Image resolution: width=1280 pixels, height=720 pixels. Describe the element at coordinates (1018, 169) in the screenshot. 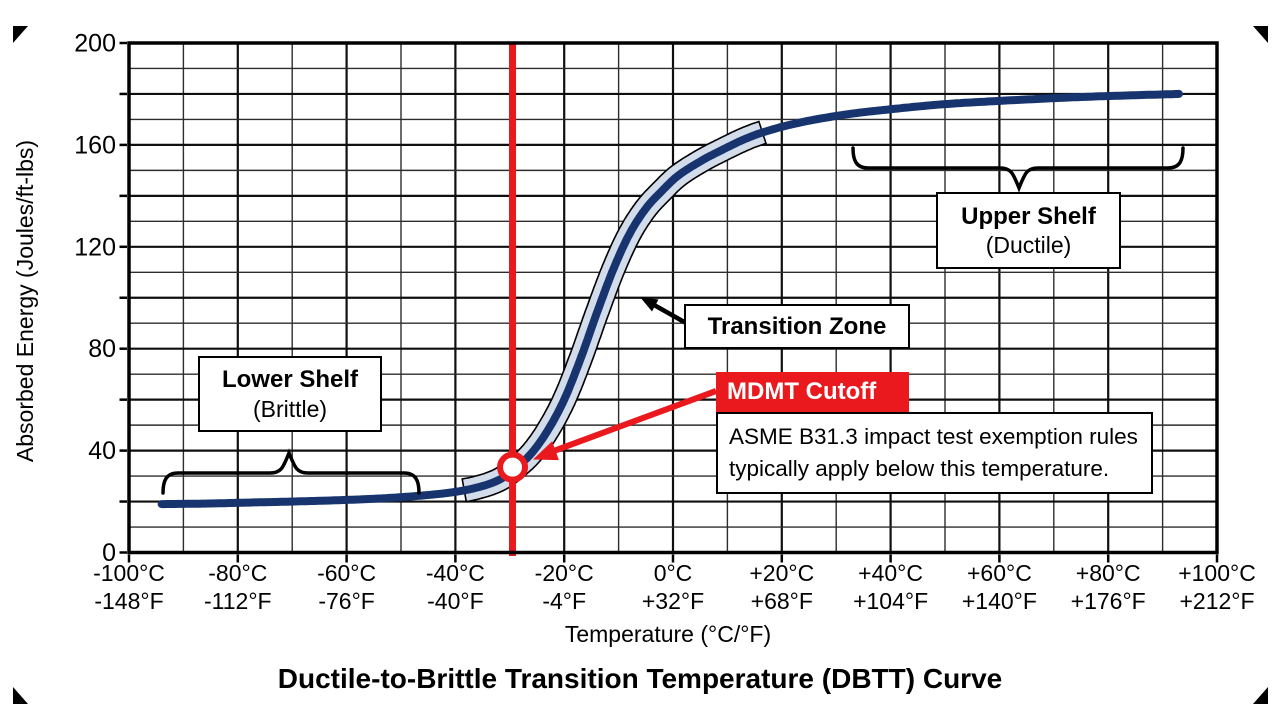

I see `upper-shelf-brace` at that location.